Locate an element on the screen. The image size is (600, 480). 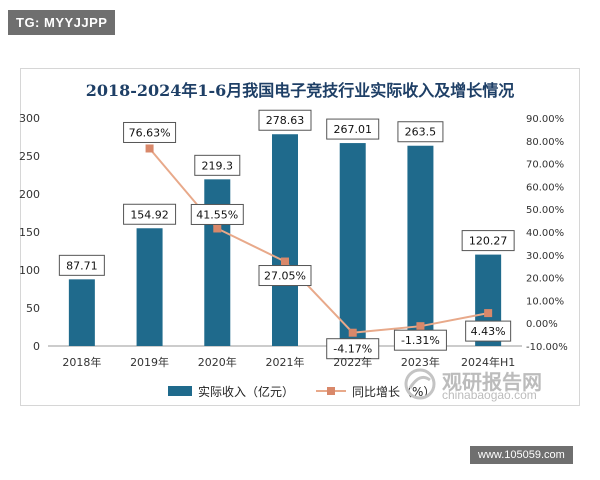
growth-value-label: -4.17% is located at coordinates (352, 349).